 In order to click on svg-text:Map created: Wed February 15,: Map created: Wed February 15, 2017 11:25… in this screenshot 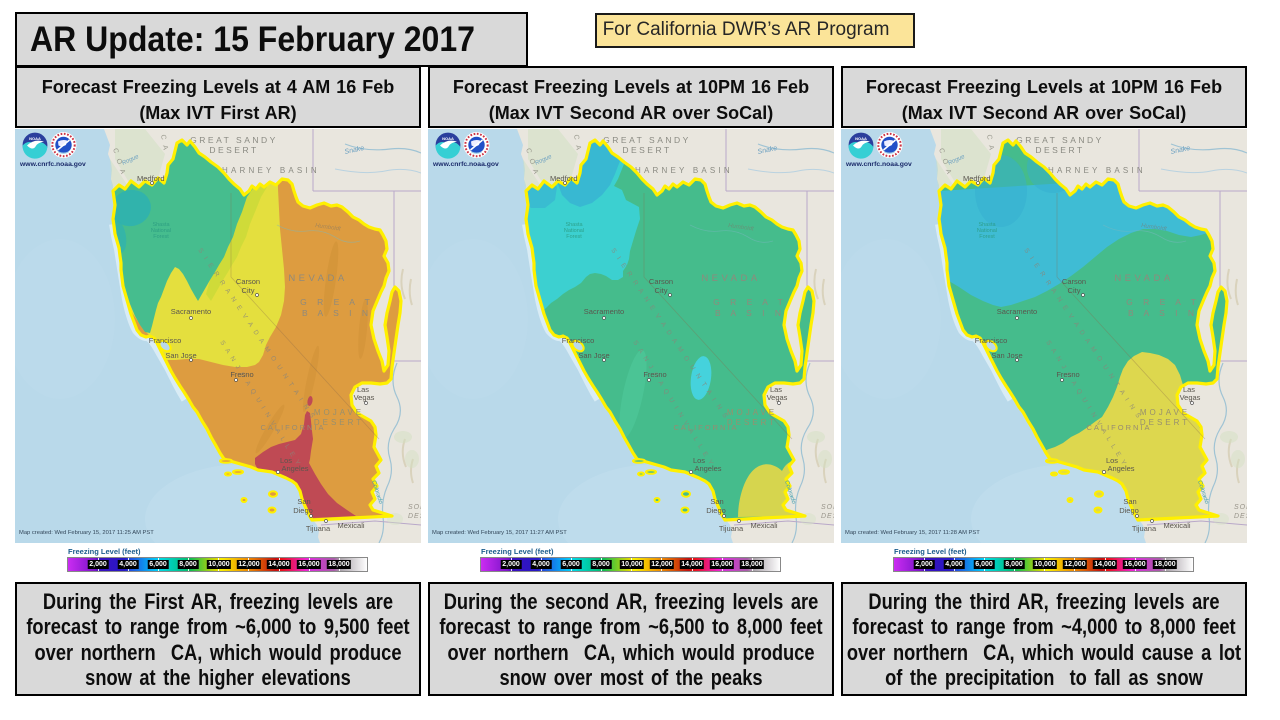, I will do `click(86, 533)`.